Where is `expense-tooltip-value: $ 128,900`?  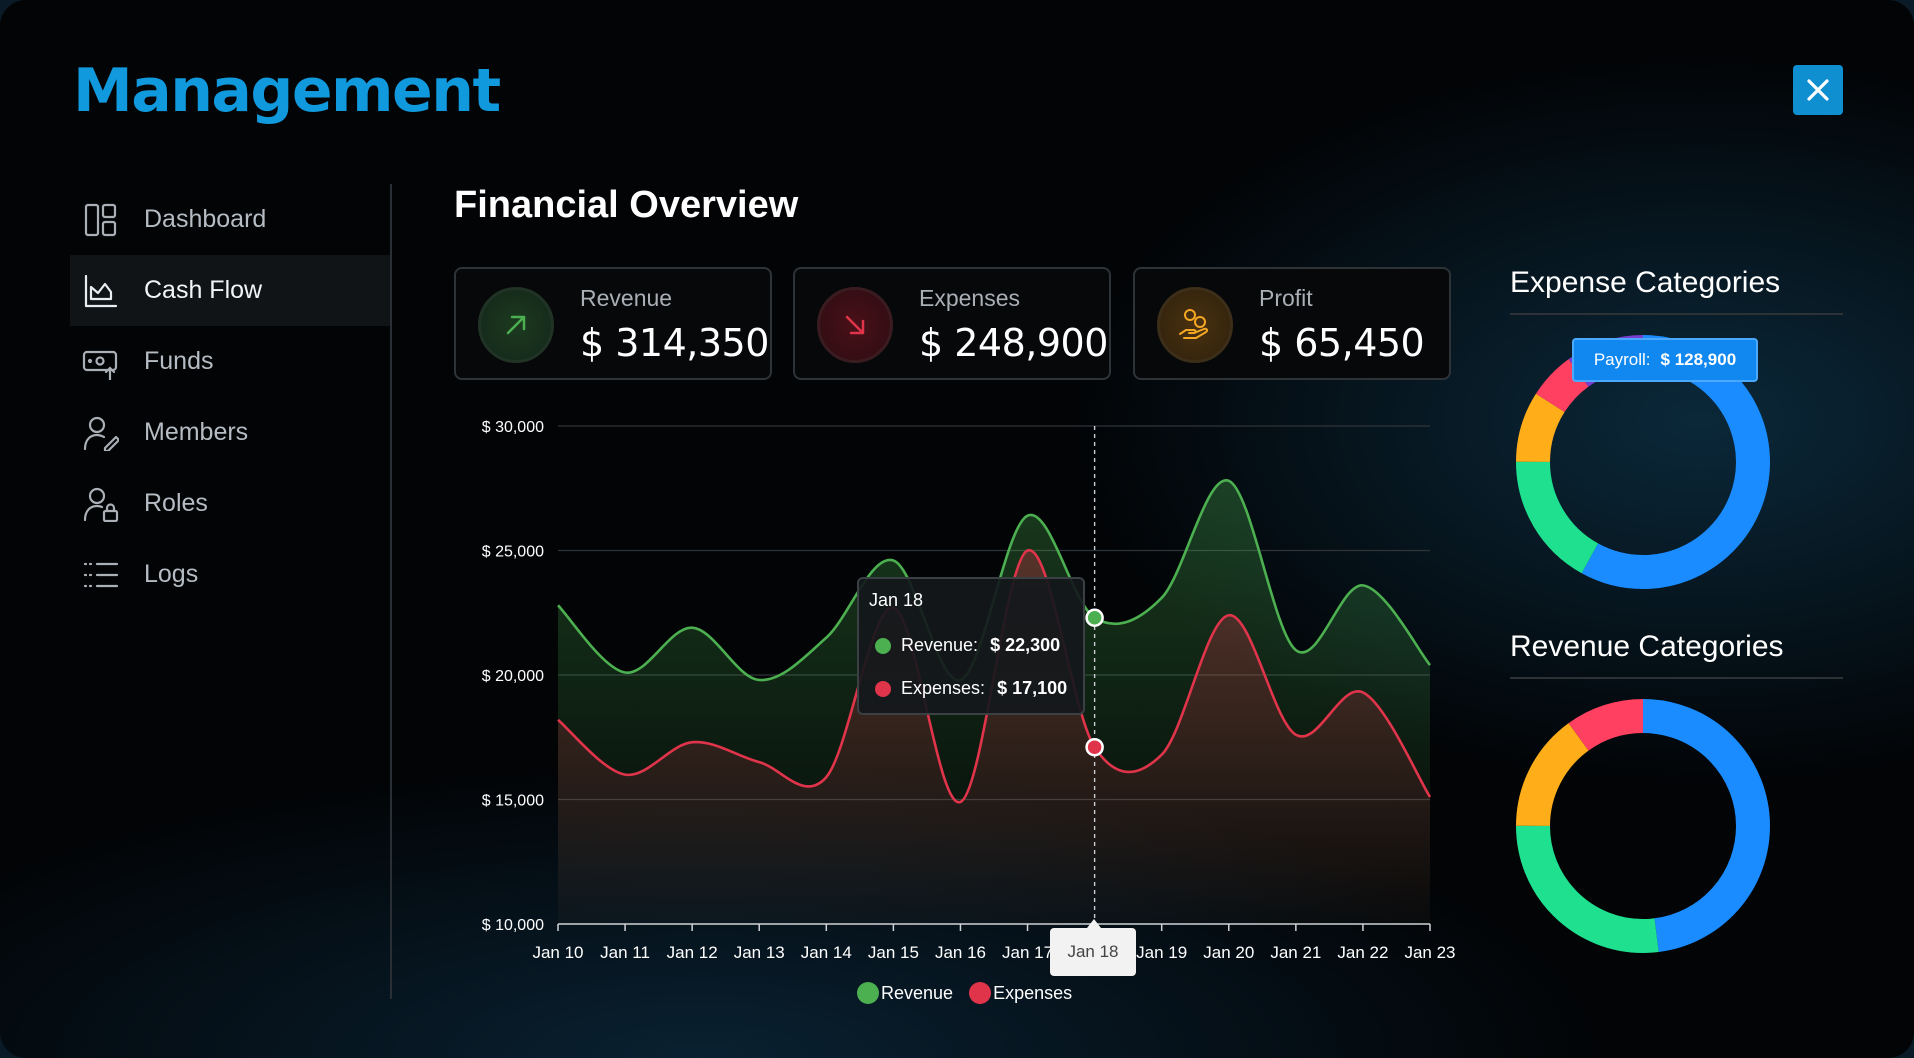
expense-tooltip-value: $ 128,900 is located at coordinates (1698, 359).